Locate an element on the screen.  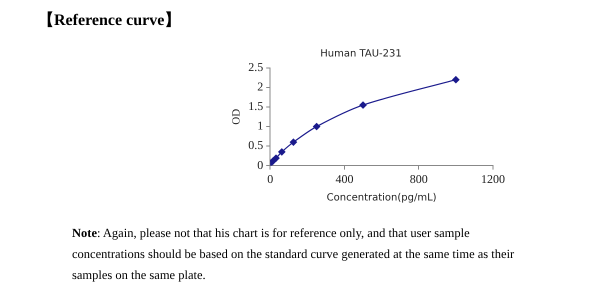
y-tick-label: 1.5 is located at coordinates (256, 106).